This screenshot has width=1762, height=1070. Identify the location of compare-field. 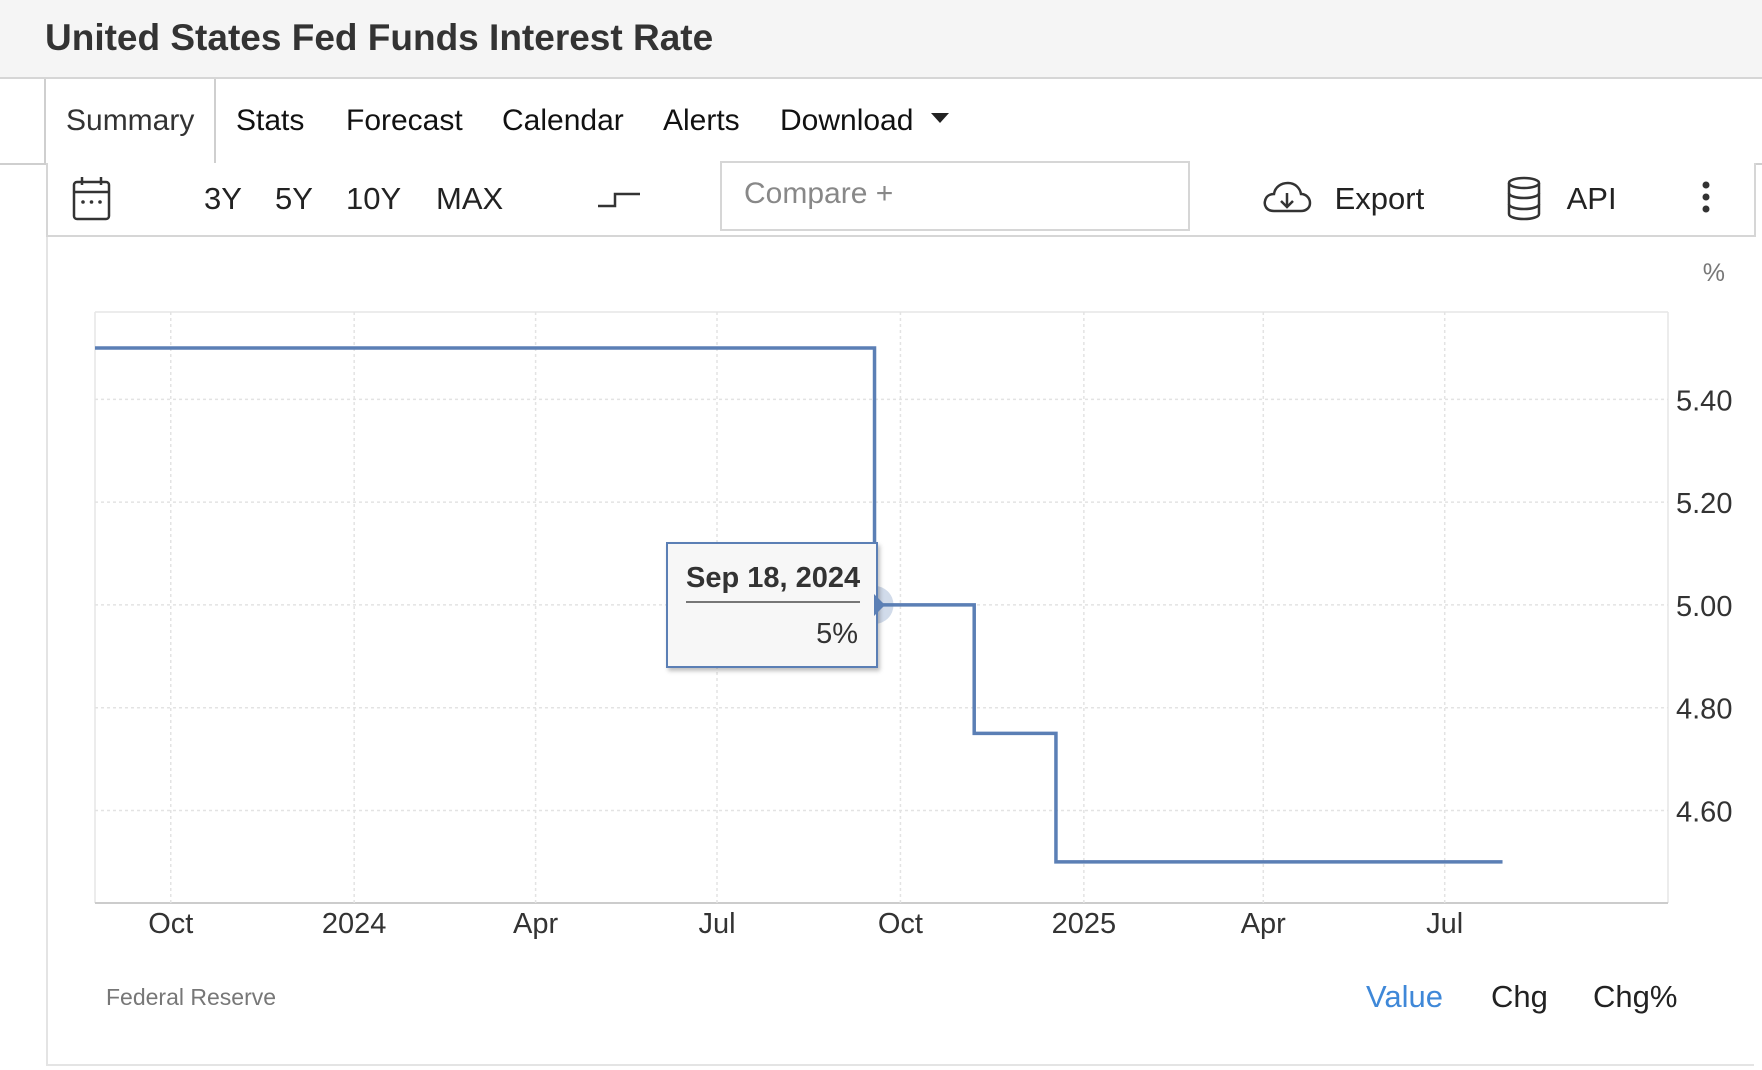
(955, 196).